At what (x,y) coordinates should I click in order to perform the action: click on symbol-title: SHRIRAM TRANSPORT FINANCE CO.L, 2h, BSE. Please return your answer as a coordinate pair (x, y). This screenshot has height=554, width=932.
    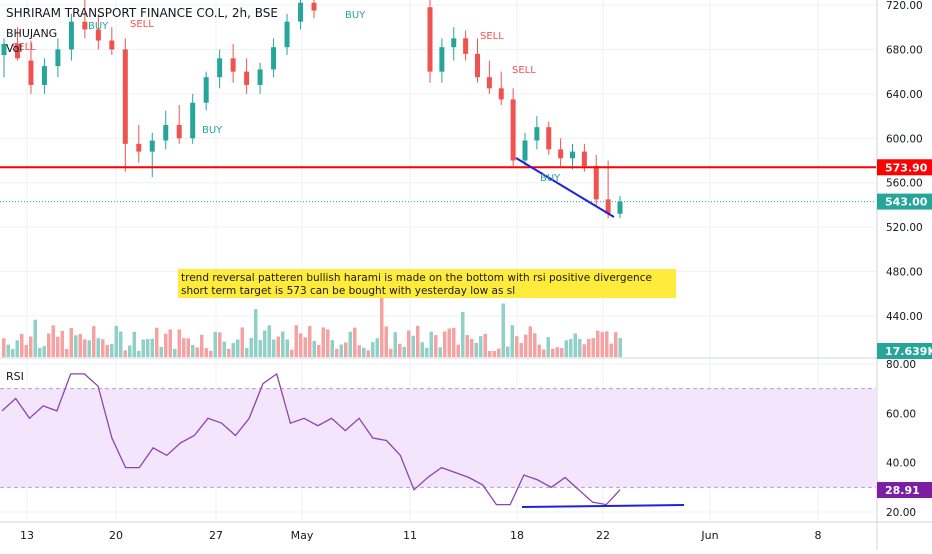
    Looking at the image, I should click on (142, 13).